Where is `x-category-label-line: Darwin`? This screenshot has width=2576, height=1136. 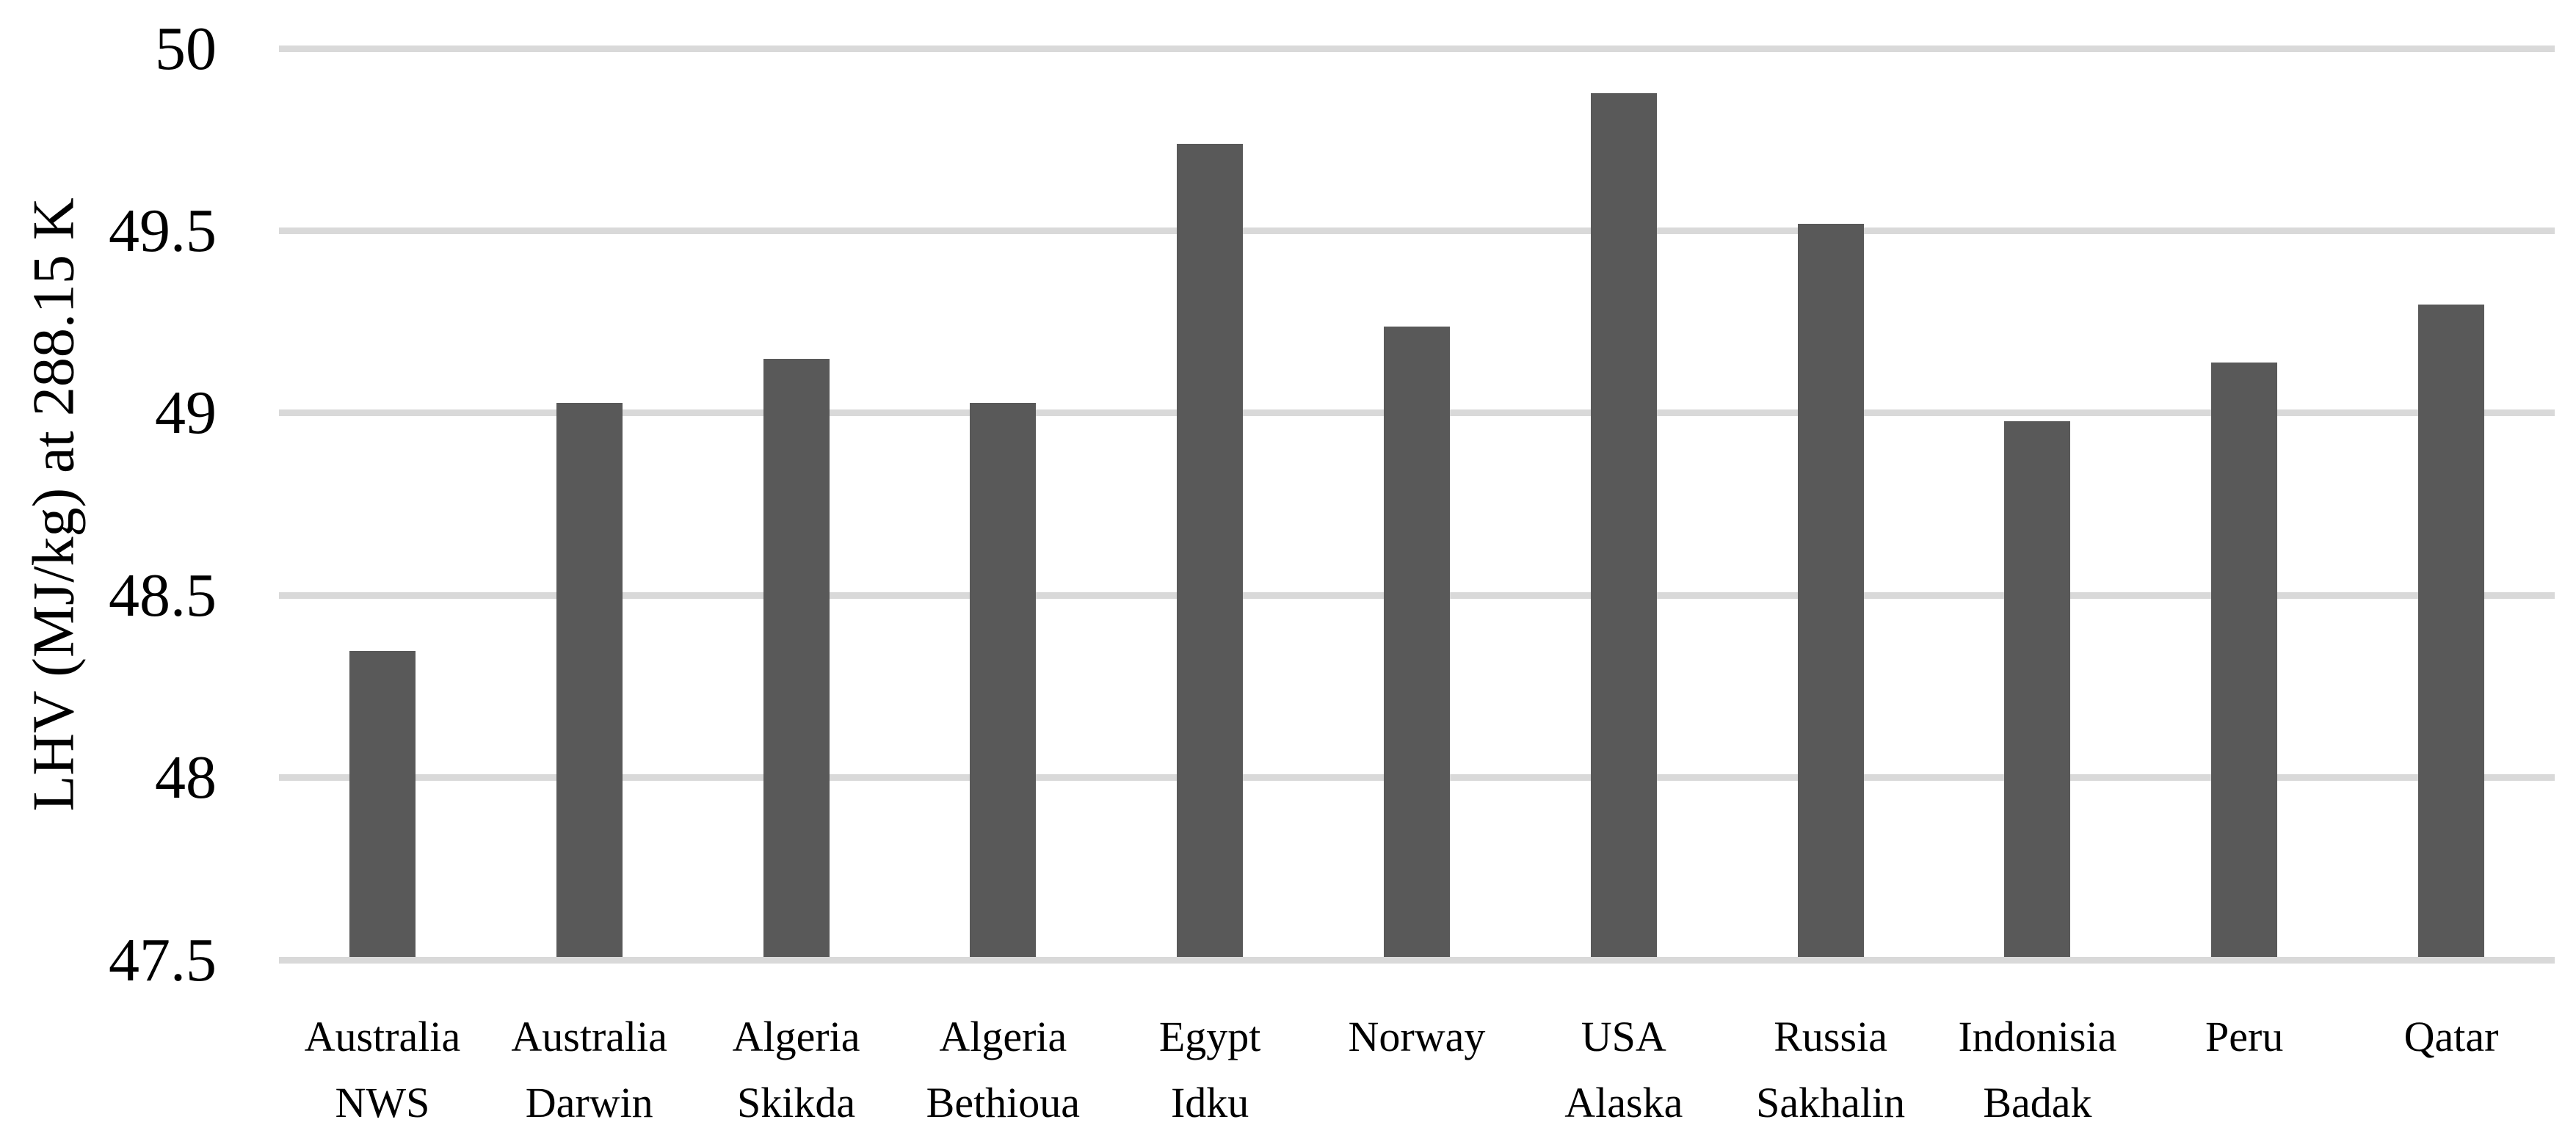
x-category-label-line: Darwin is located at coordinates (589, 1102).